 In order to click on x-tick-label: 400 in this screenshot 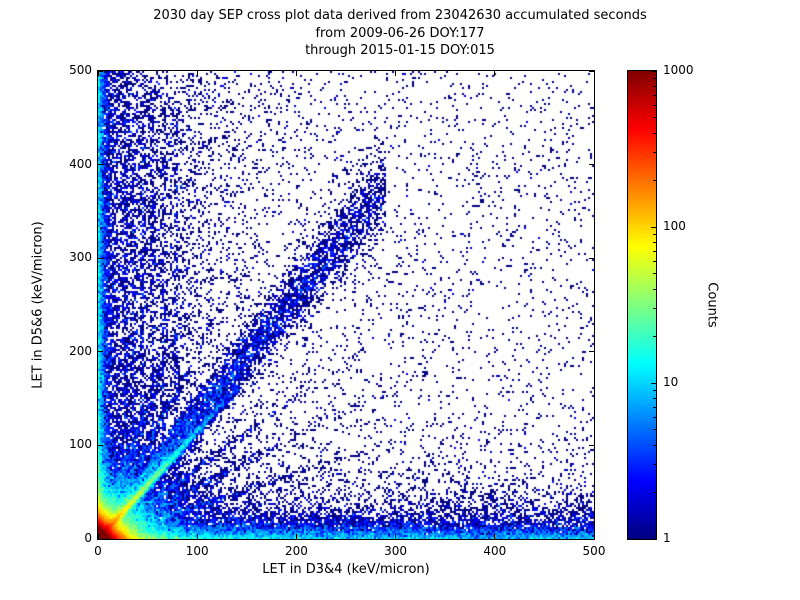, I will do `click(495, 551)`.